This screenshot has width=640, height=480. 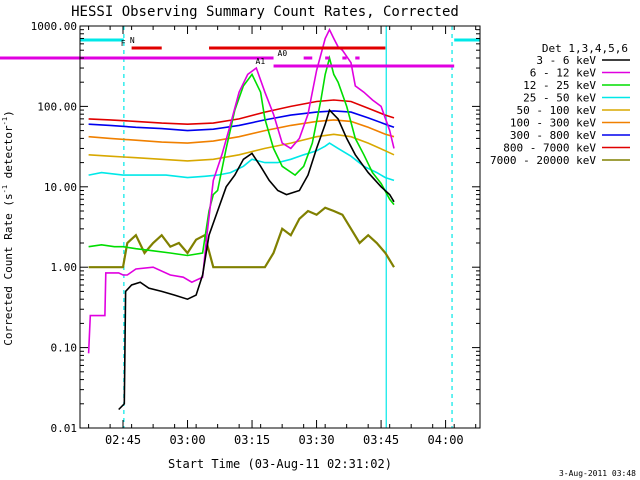 I want to click on legend-entry-label: 6 - 12 keV, so click(x=563, y=73).